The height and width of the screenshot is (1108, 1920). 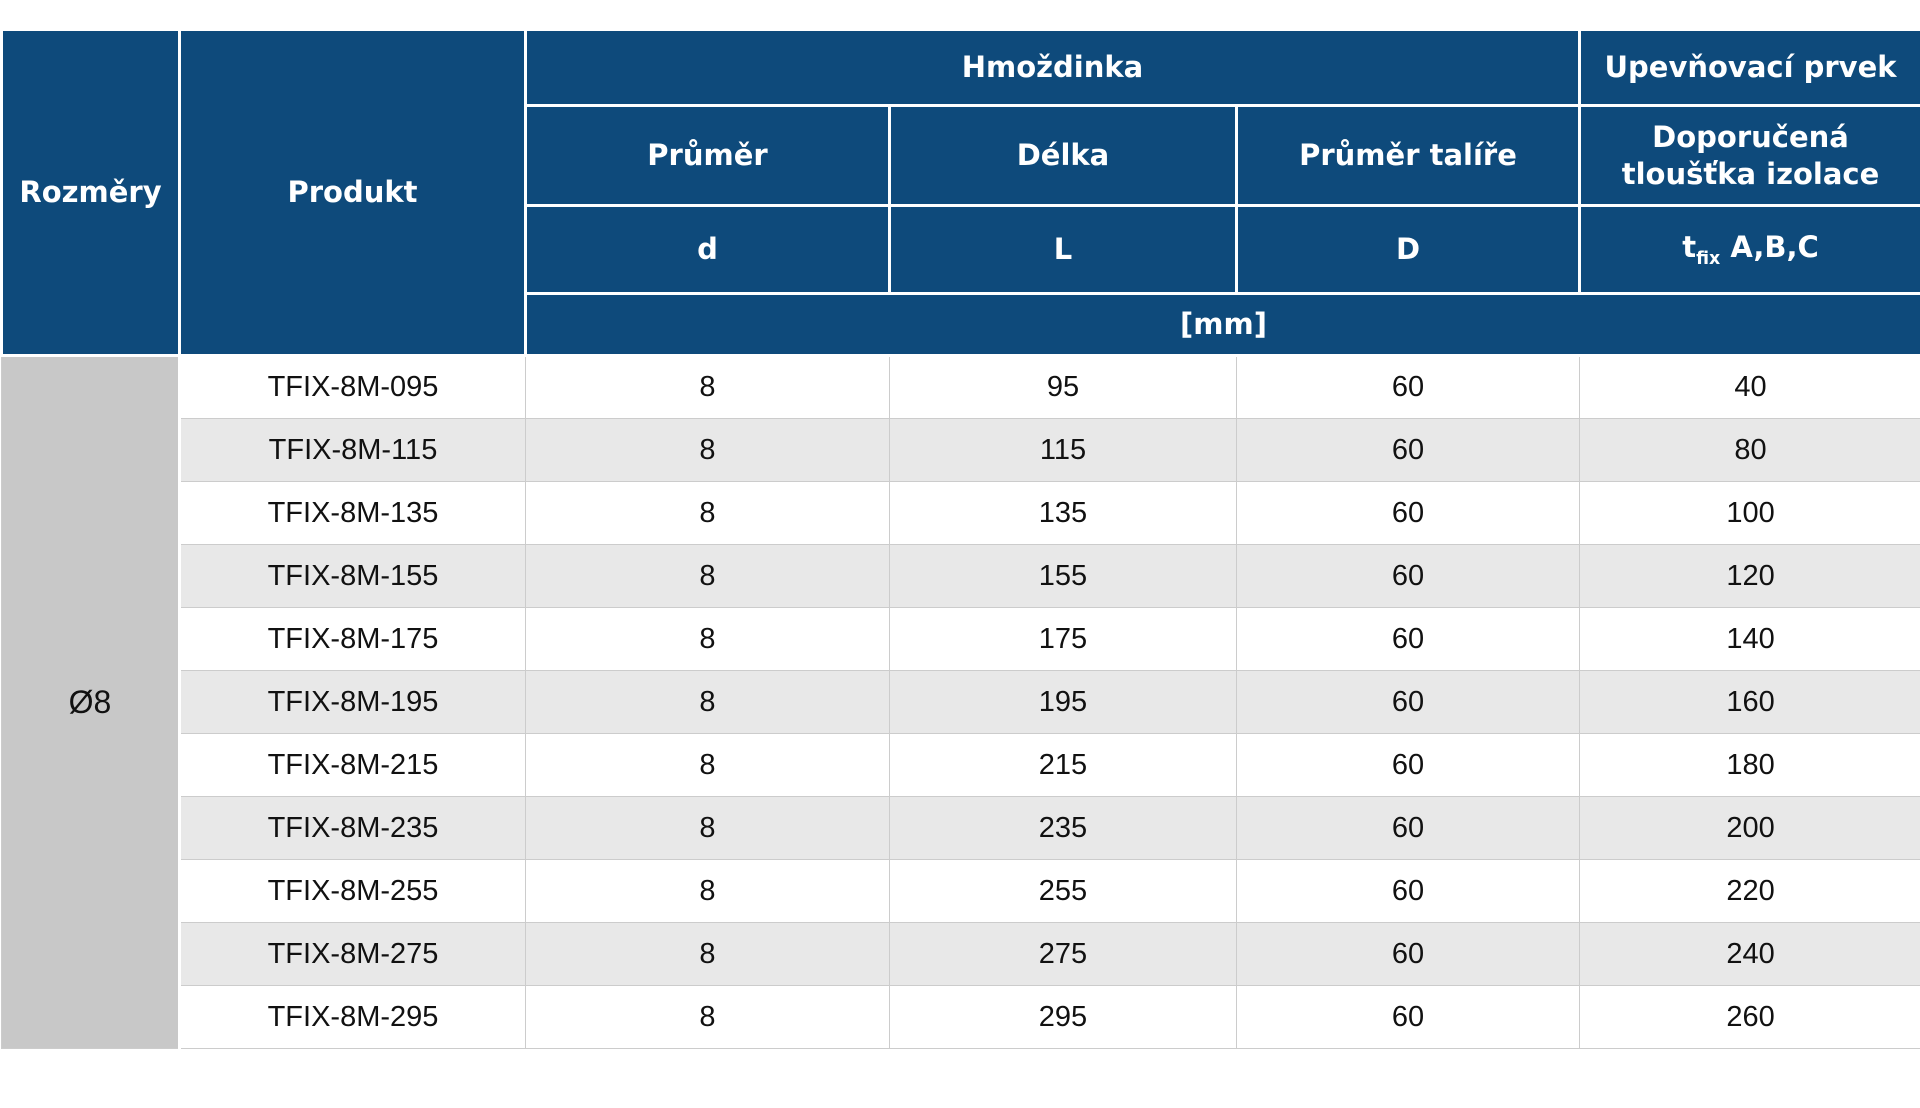 What do you see at coordinates (1750, 702) in the screenshot?
I see `cell-tfix: 160` at bounding box center [1750, 702].